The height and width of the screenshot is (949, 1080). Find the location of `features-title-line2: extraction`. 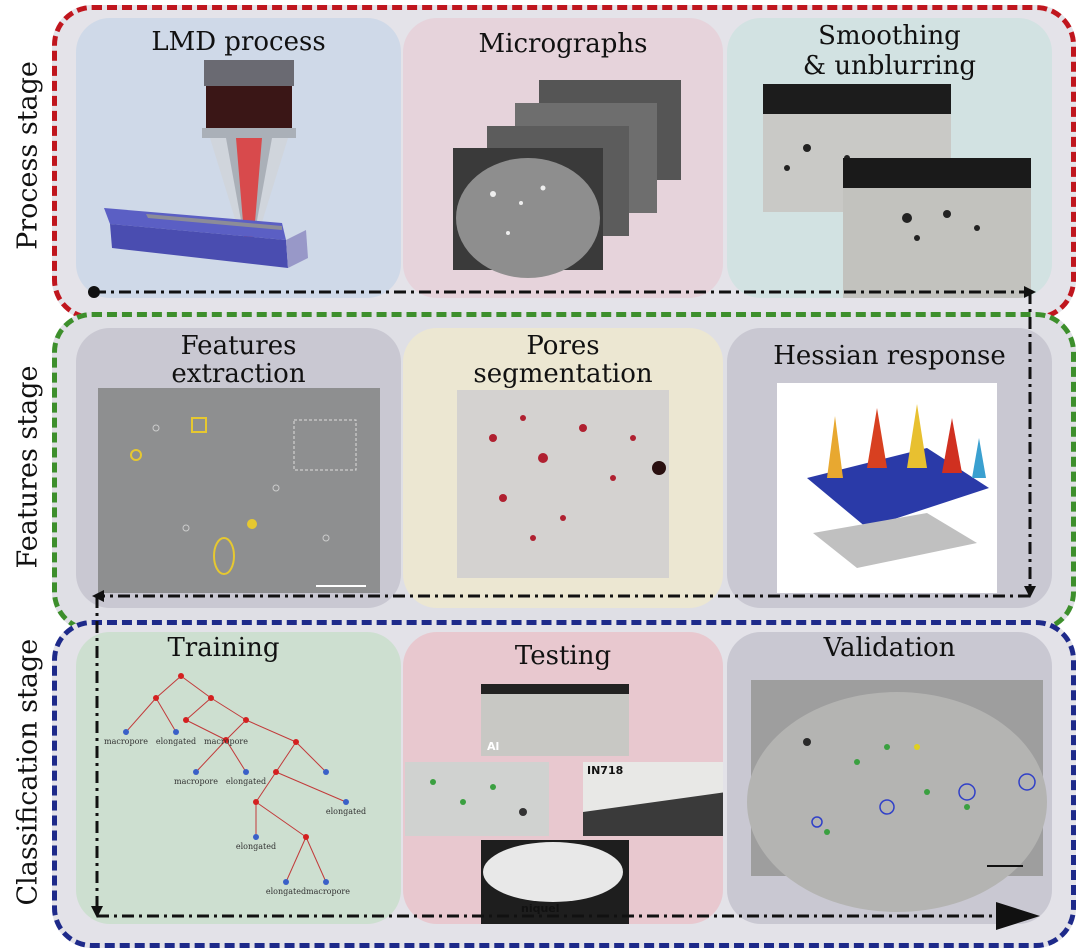

features-title-line2: extraction is located at coordinates (238, 374).